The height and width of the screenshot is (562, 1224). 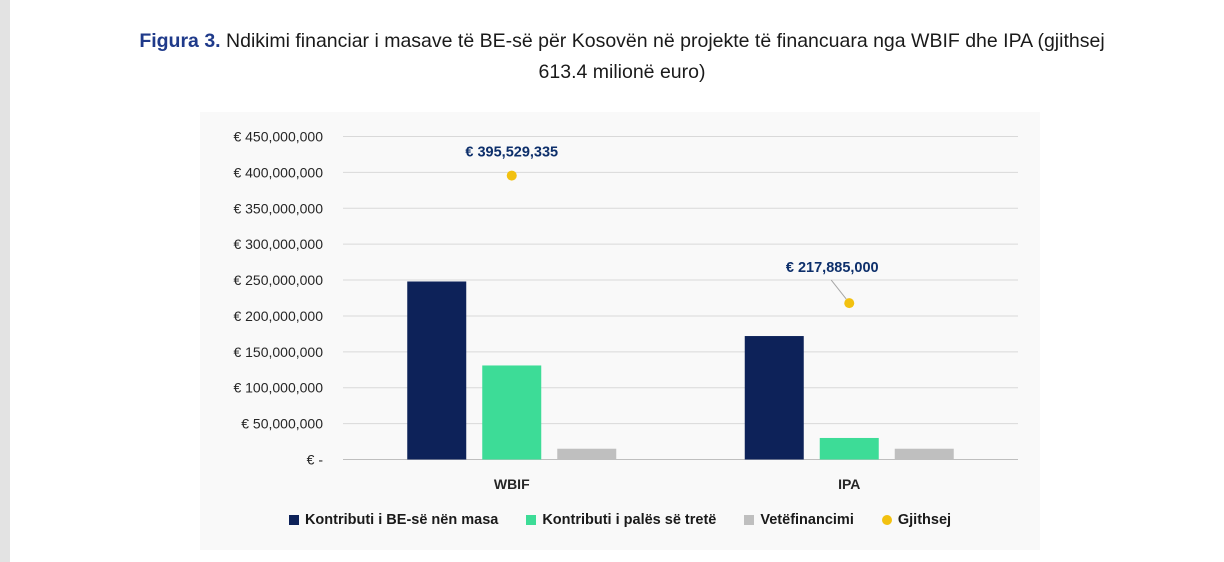 What do you see at coordinates (278, 244) in the screenshot?
I see `y-tick-label: € 300,000,000` at bounding box center [278, 244].